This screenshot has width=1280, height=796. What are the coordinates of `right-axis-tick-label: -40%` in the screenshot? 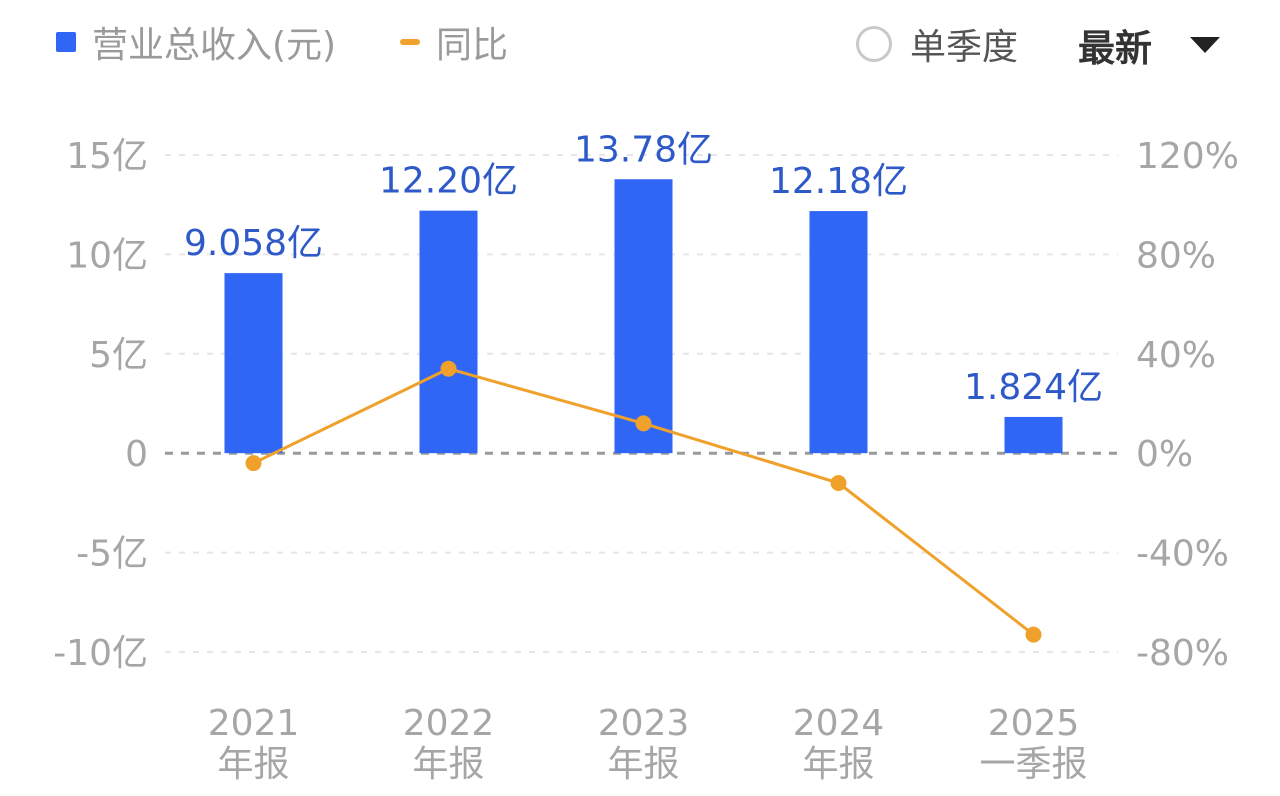 It's located at (1182, 554).